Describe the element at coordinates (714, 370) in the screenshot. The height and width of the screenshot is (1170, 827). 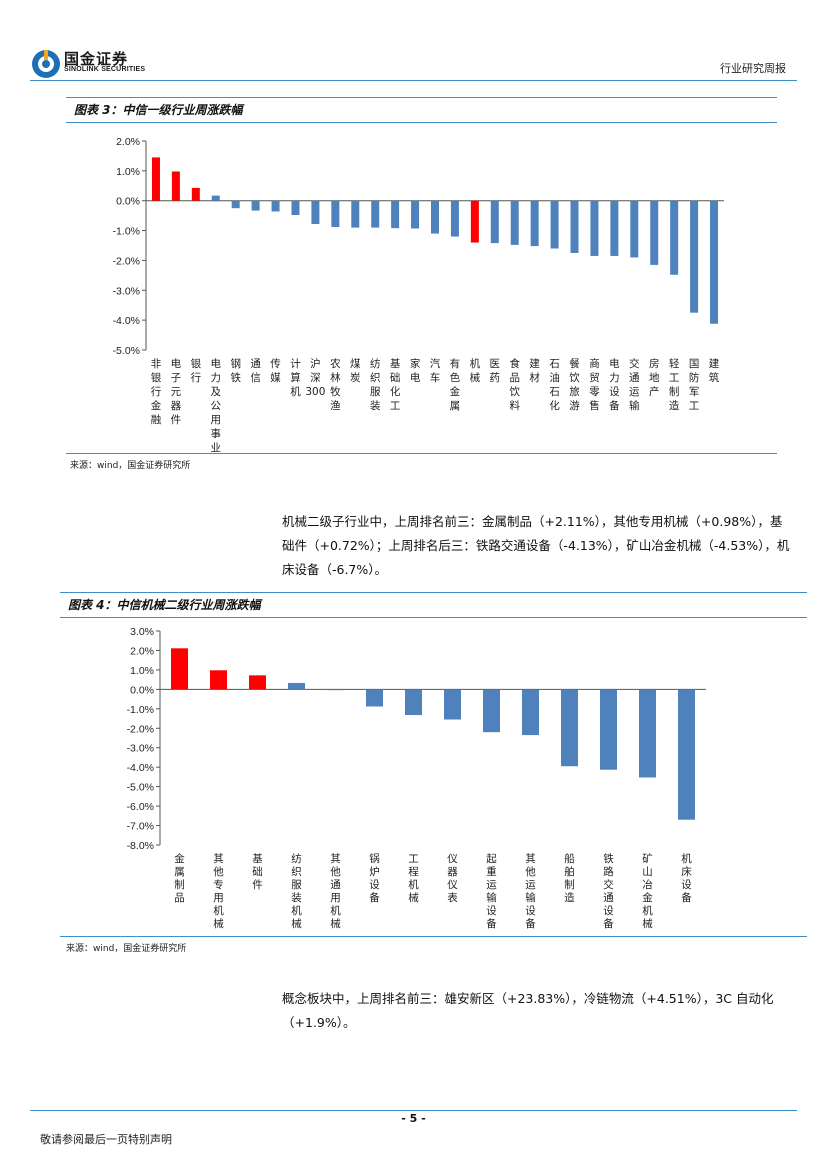
I see `category-label: 建筑` at that location.